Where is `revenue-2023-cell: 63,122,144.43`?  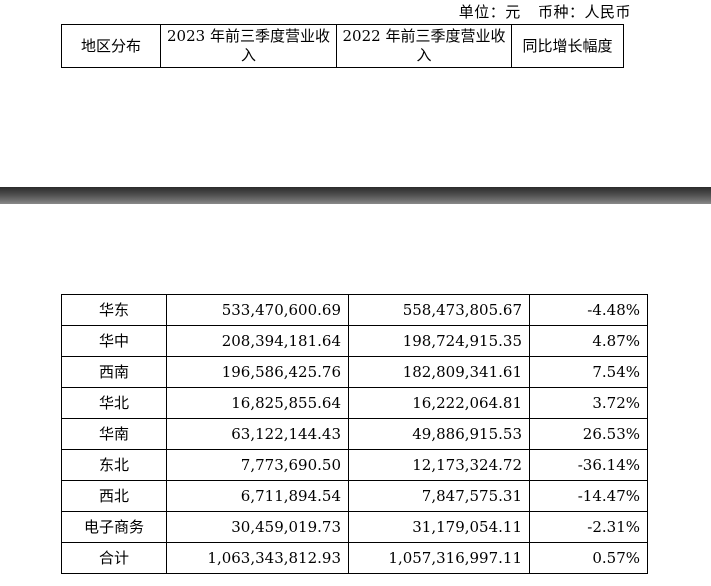 revenue-2023-cell: 63,122,144.43 is located at coordinates (257, 434).